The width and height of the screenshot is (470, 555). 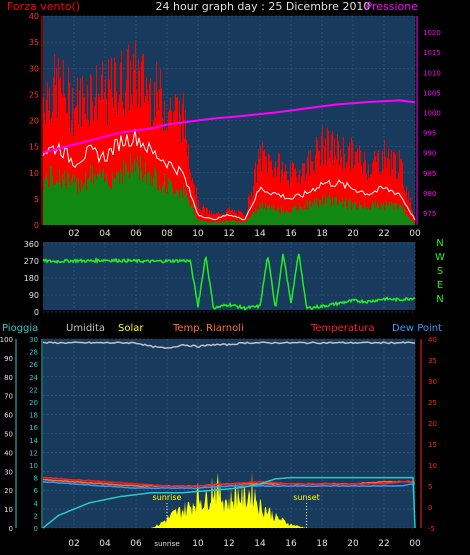 I want to click on pressure-y-tick: 995, so click(x=429, y=134).